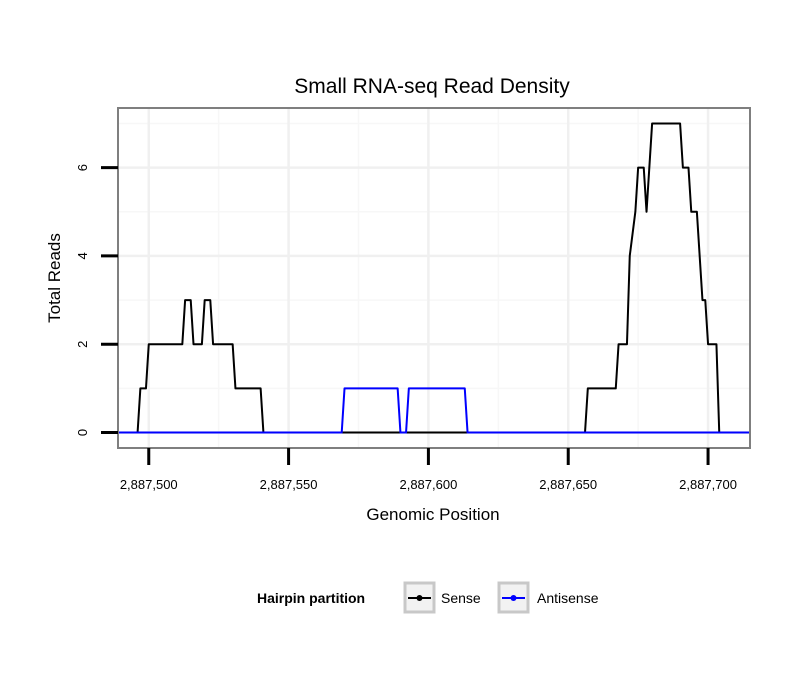  Describe the element at coordinates (432, 514) in the screenshot. I see `x-axis-title: Genomic Position` at that location.